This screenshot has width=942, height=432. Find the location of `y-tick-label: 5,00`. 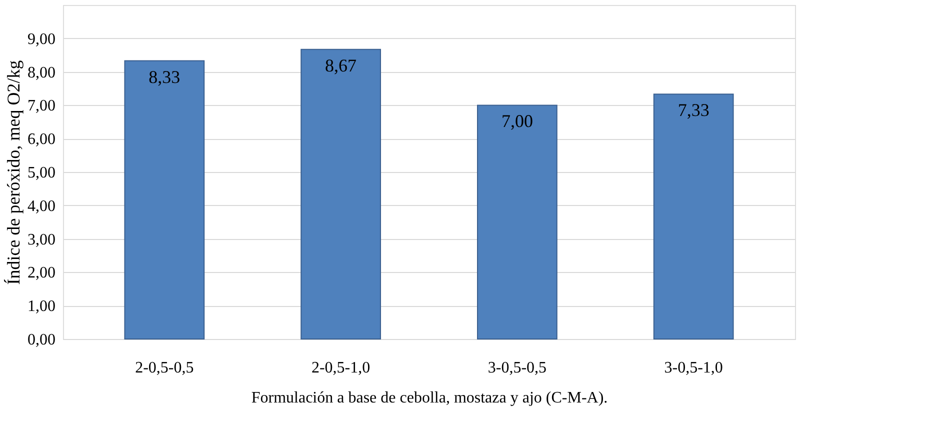

y-tick-label: 5,00 is located at coordinates (42, 173).